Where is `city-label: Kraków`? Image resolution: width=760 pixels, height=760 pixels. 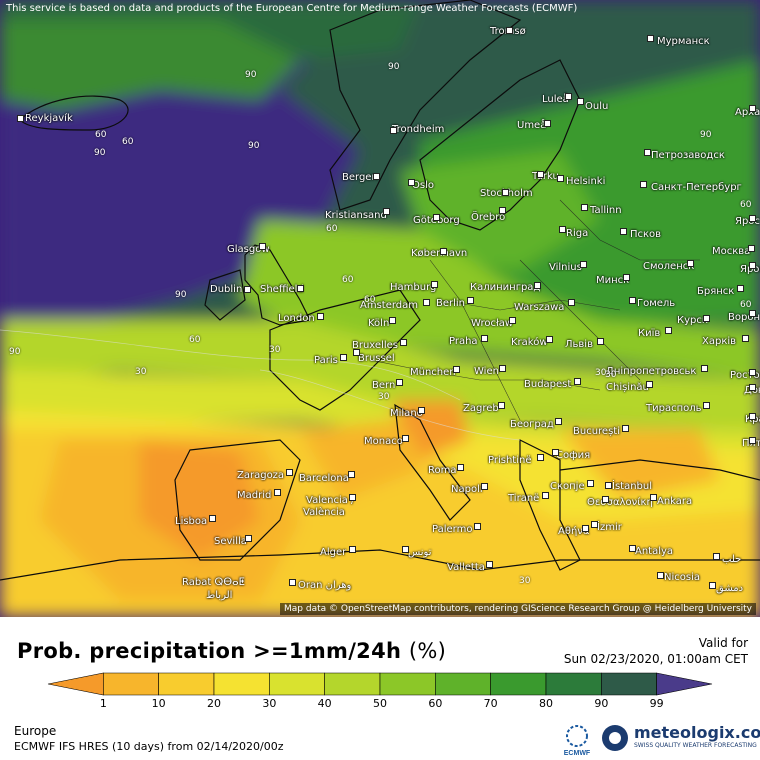 city-label: Kraków is located at coordinates (529, 342).